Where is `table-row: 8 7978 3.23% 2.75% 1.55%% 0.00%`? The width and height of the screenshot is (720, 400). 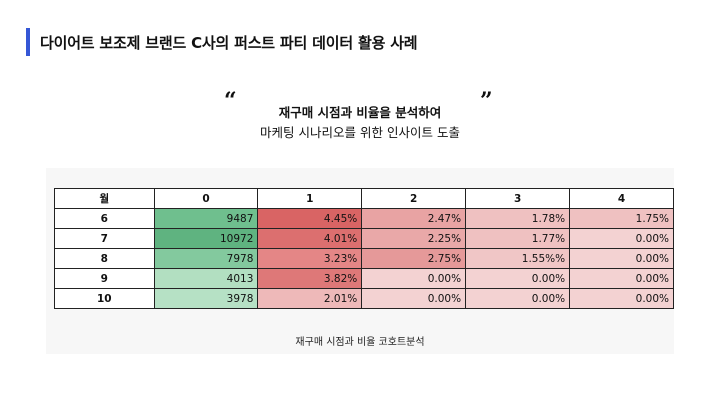
table-row: 8 7978 3.23% 2.75% 1.55%% 0.00% is located at coordinates (364, 258).